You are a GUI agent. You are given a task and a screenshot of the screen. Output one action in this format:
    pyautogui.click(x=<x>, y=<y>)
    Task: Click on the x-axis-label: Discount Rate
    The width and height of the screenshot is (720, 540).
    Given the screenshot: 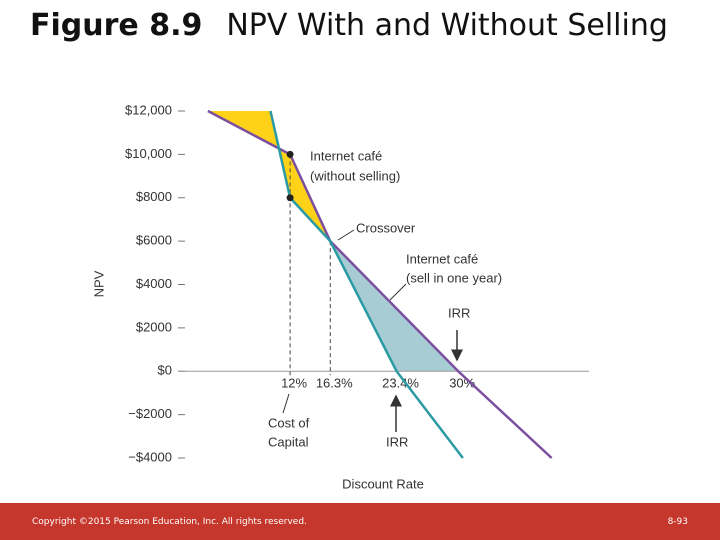 What is the action you would take?
    pyautogui.click(x=383, y=483)
    